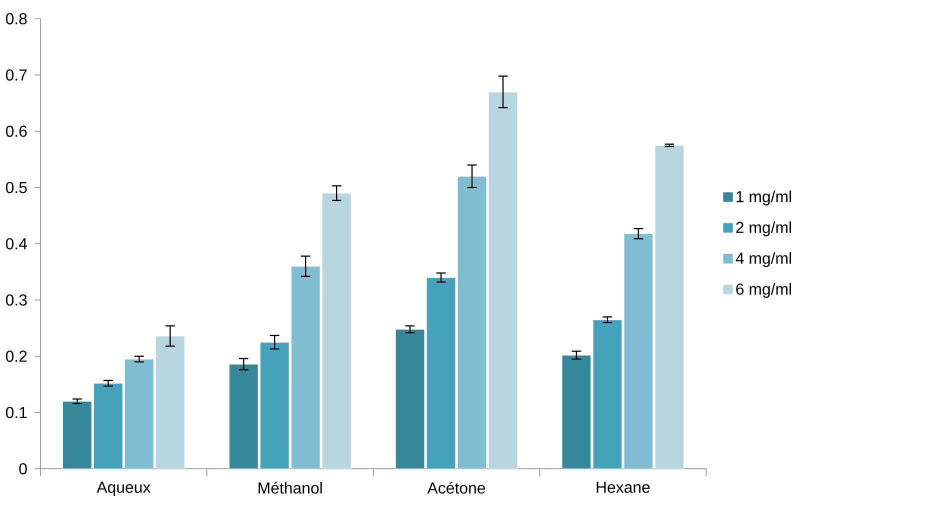 This screenshot has height=512, width=930. What do you see at coordinates (16, 75) in the screenshot?
I see `y-tick-label: 0.7` at bounding box center [16, 75].